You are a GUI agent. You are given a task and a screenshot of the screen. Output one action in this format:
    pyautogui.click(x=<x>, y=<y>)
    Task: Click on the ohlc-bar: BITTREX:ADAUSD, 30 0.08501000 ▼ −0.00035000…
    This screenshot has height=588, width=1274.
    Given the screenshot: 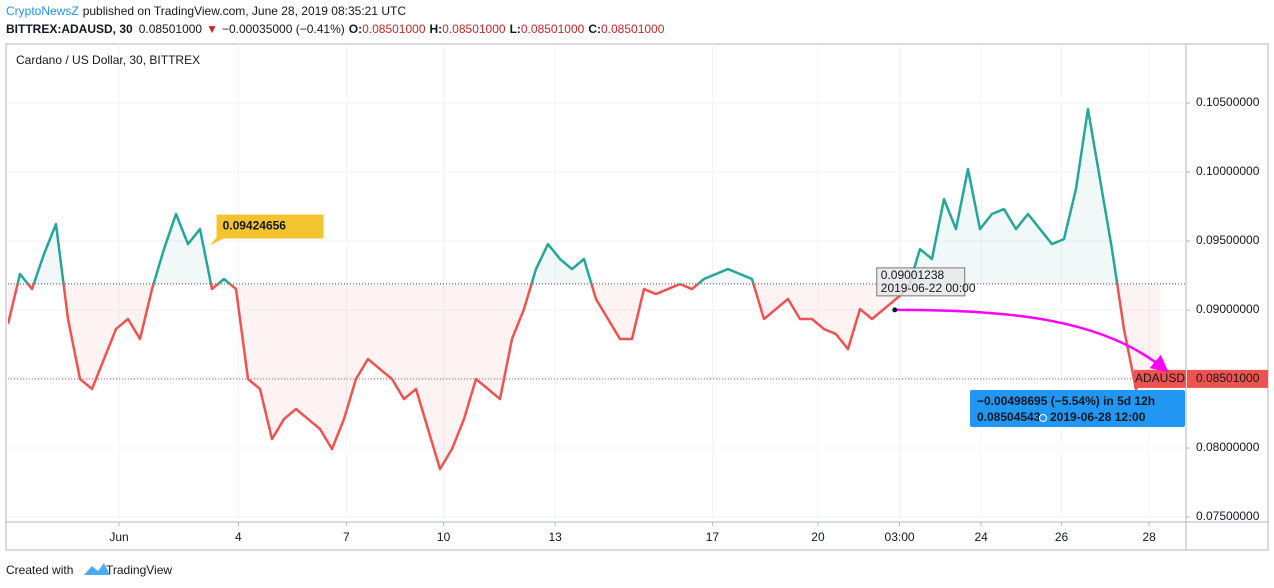 What is the action you would take?
    pyautogui.click(x=335, y=29)
    